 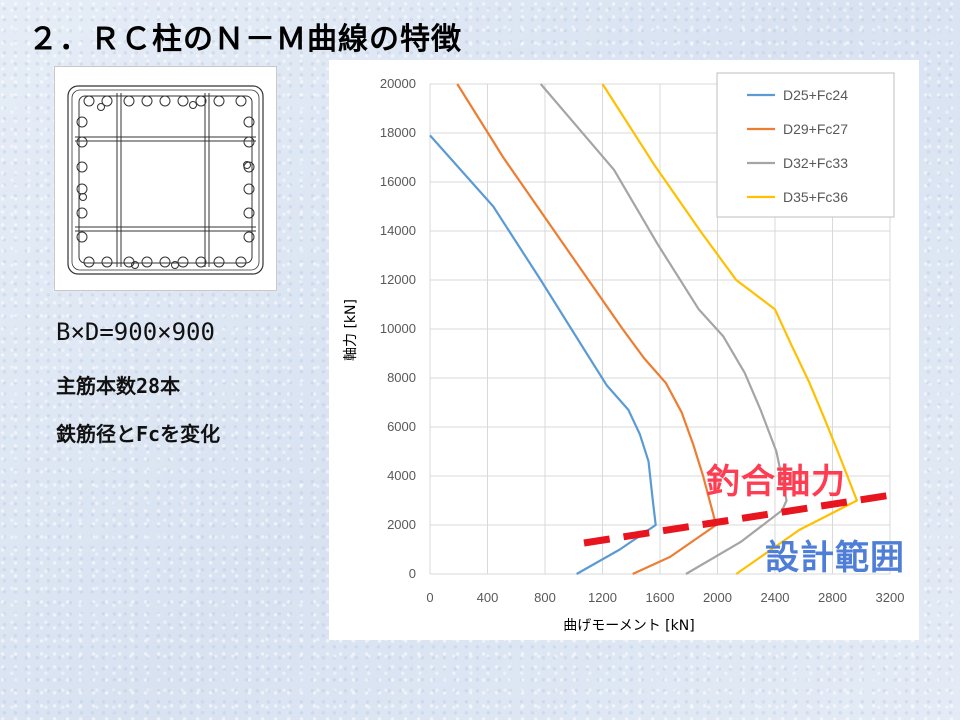 I want to click on y-tick-label: 16000, so click(x=398, y=181).